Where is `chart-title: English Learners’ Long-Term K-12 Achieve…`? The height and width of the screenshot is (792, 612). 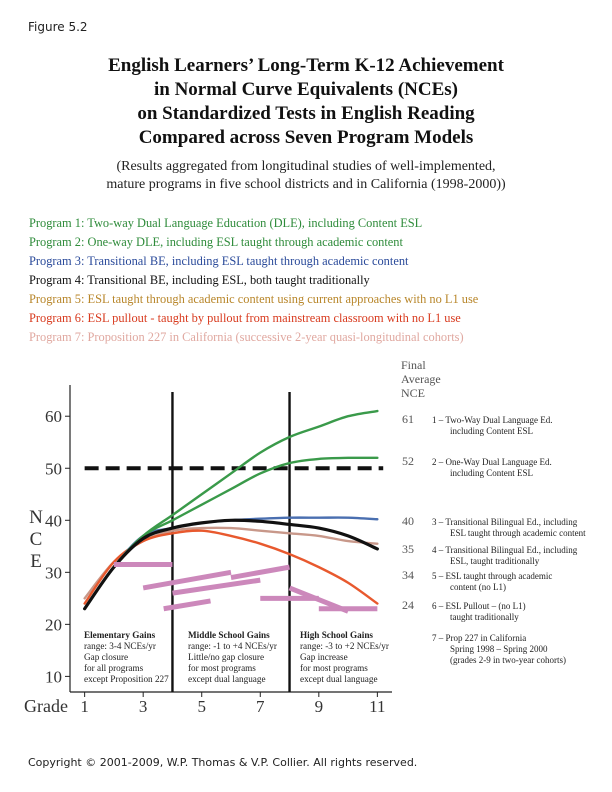 chart-title: English Learners’ Long-Term K-12 Achieve… is located at coordinates (306, 102).